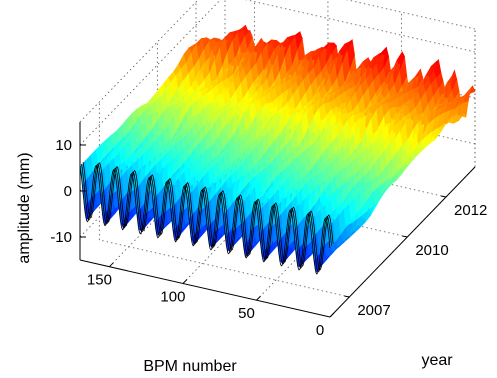 This screenshot has width=497, height=378. I want to click on z-tick-label: 0, so click(68, 191).